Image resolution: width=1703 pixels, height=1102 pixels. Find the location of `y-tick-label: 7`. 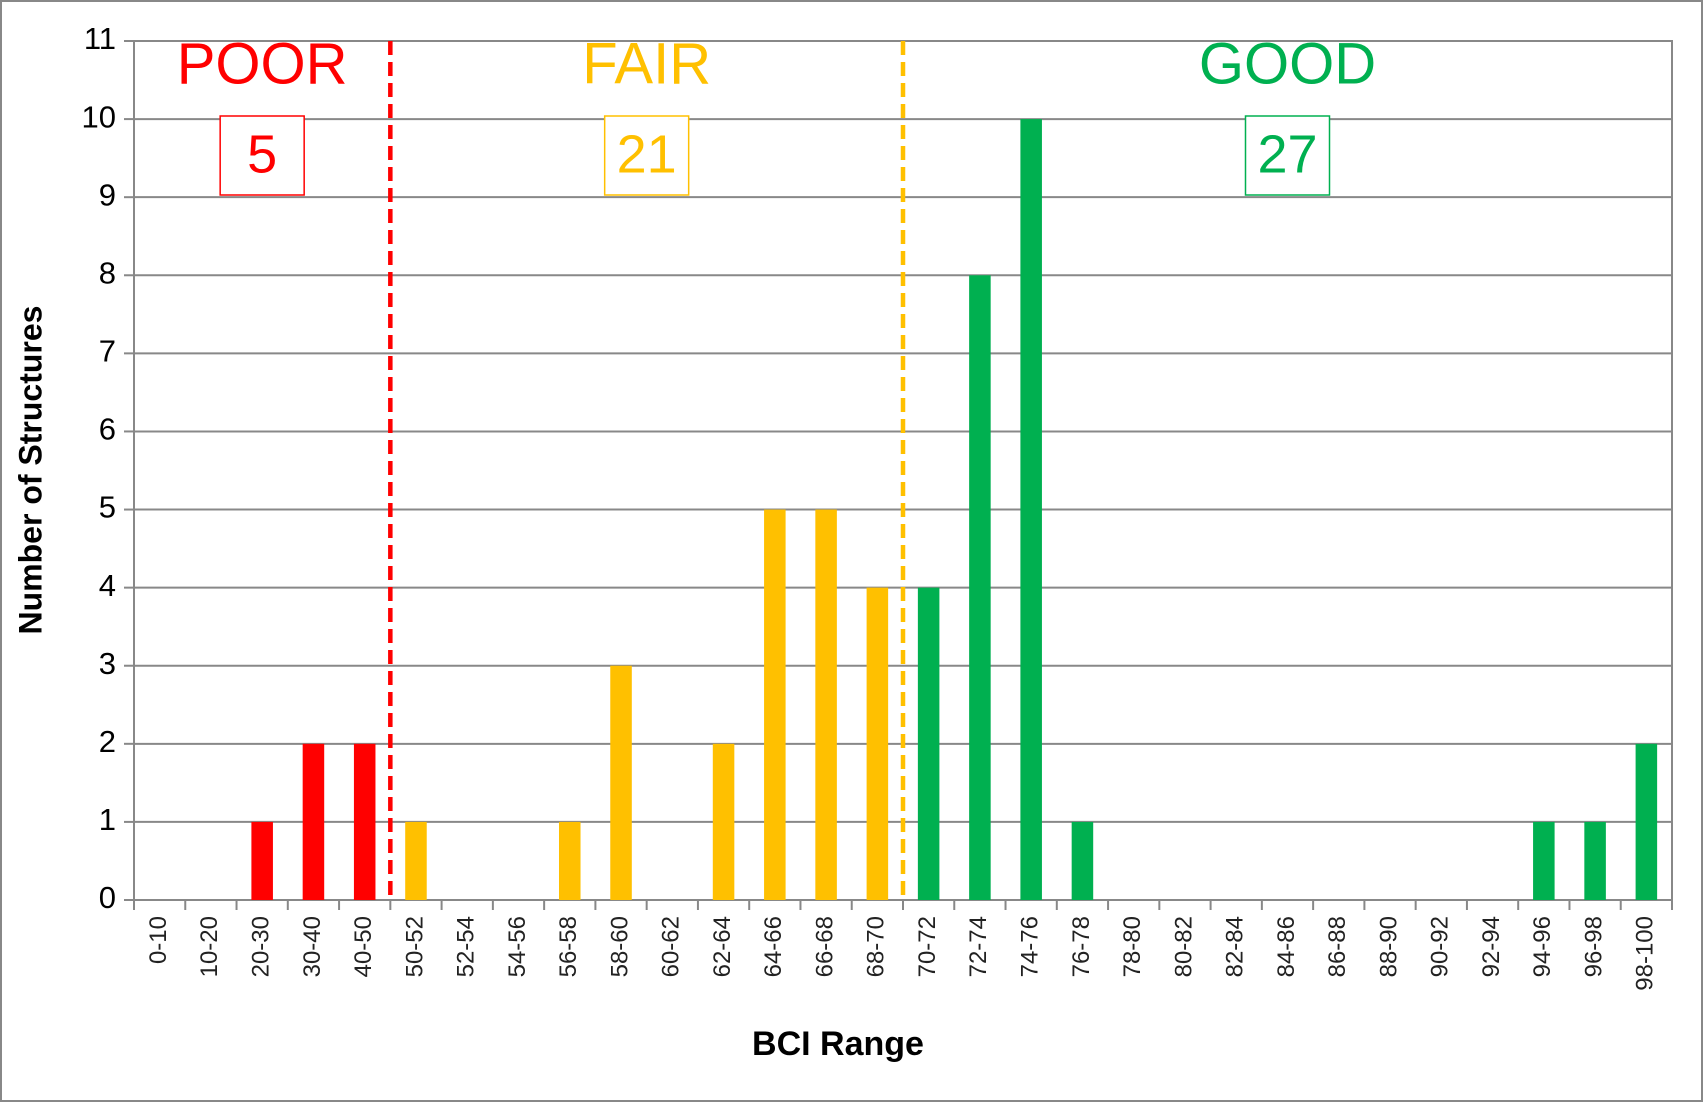

y-tick-label: 7 is located at coordinates (107, 351).